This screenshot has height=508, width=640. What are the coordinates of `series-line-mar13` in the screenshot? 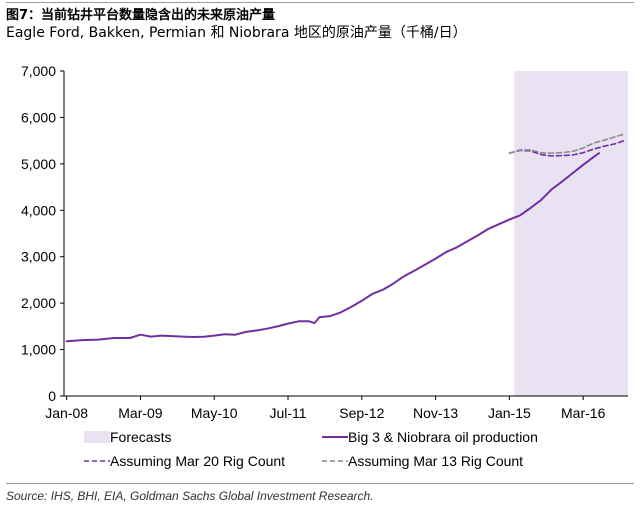 It's located at (567, 143).